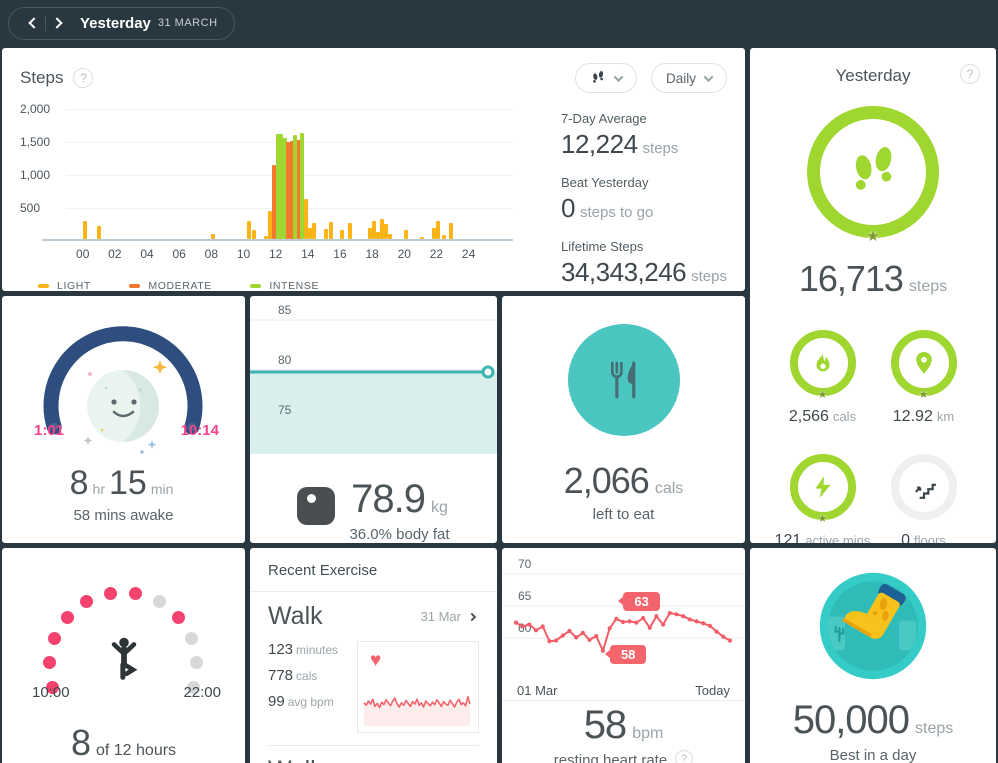 This screenshot has width=998, height=763. What do you see at coordinates (709, 276) in the screenshot?
I see `stat-unit: steps` at bounding box center [709, 276].